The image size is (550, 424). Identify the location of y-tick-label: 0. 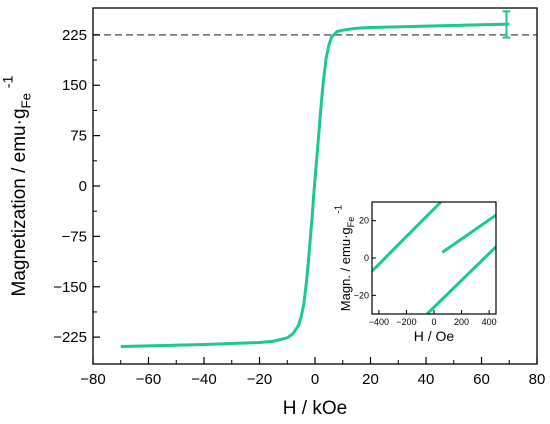
(83, 186).